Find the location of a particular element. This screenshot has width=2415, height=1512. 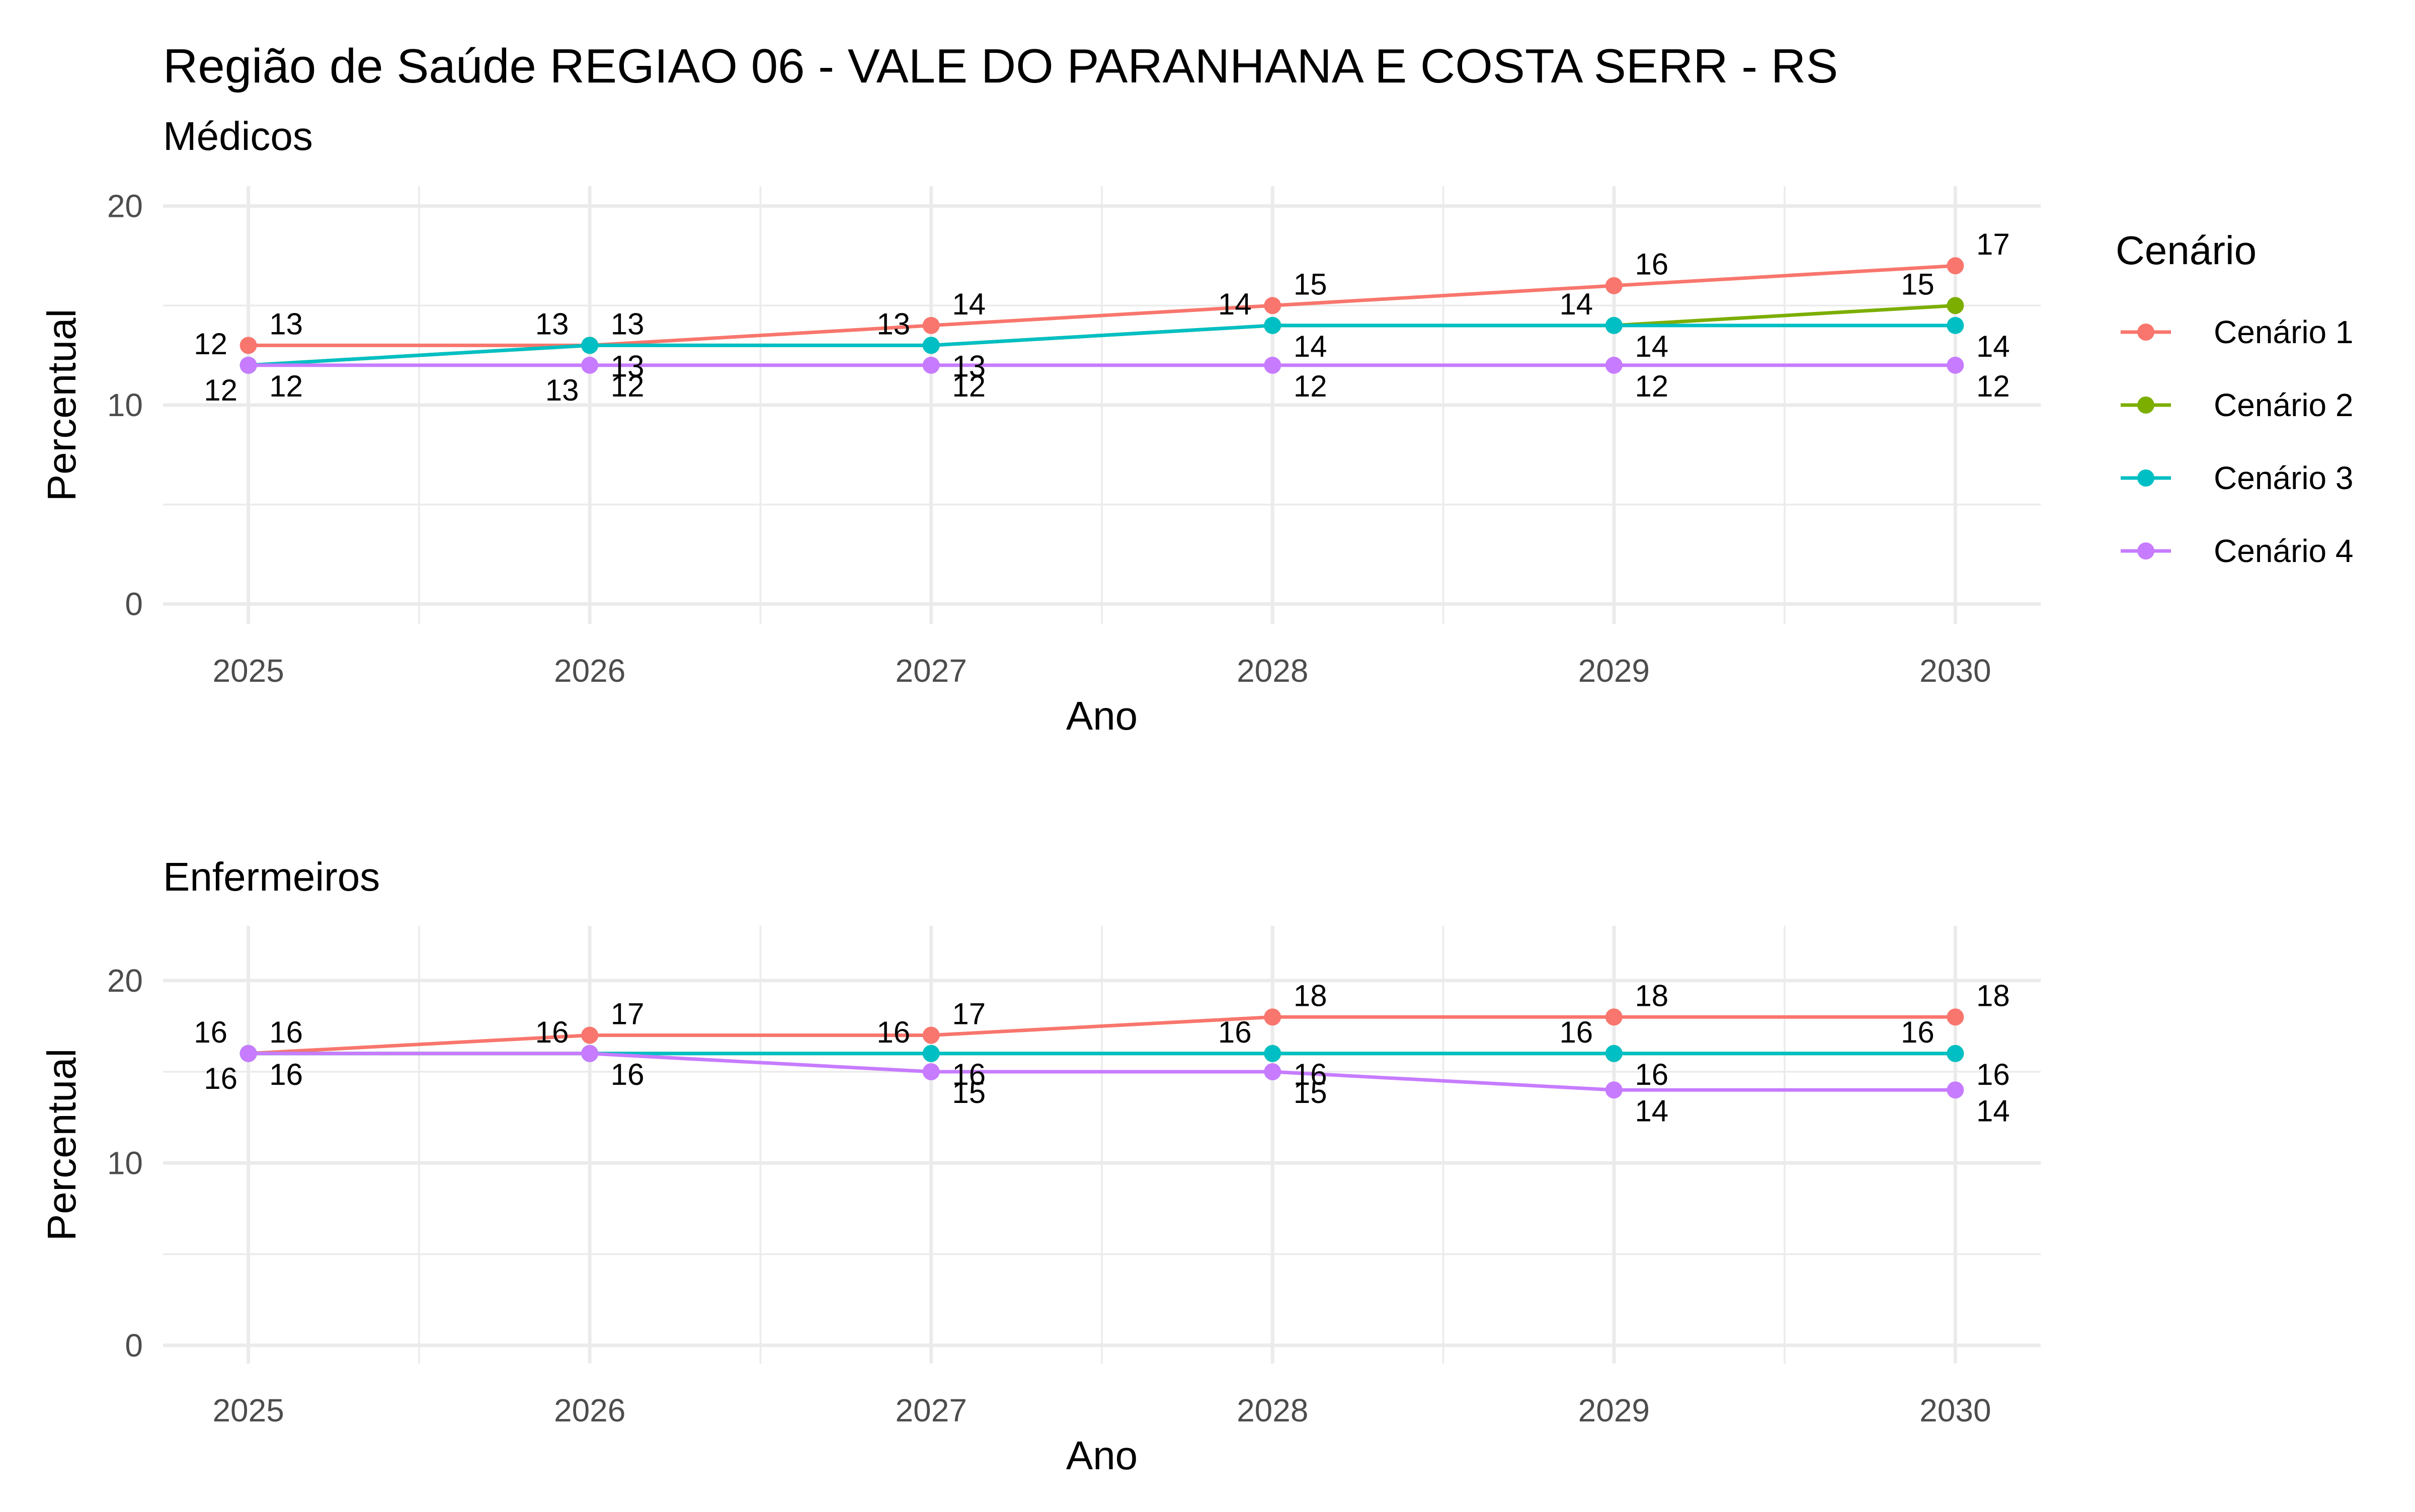

x-tick-label: 2027 is located at coordinates (931, 1410).